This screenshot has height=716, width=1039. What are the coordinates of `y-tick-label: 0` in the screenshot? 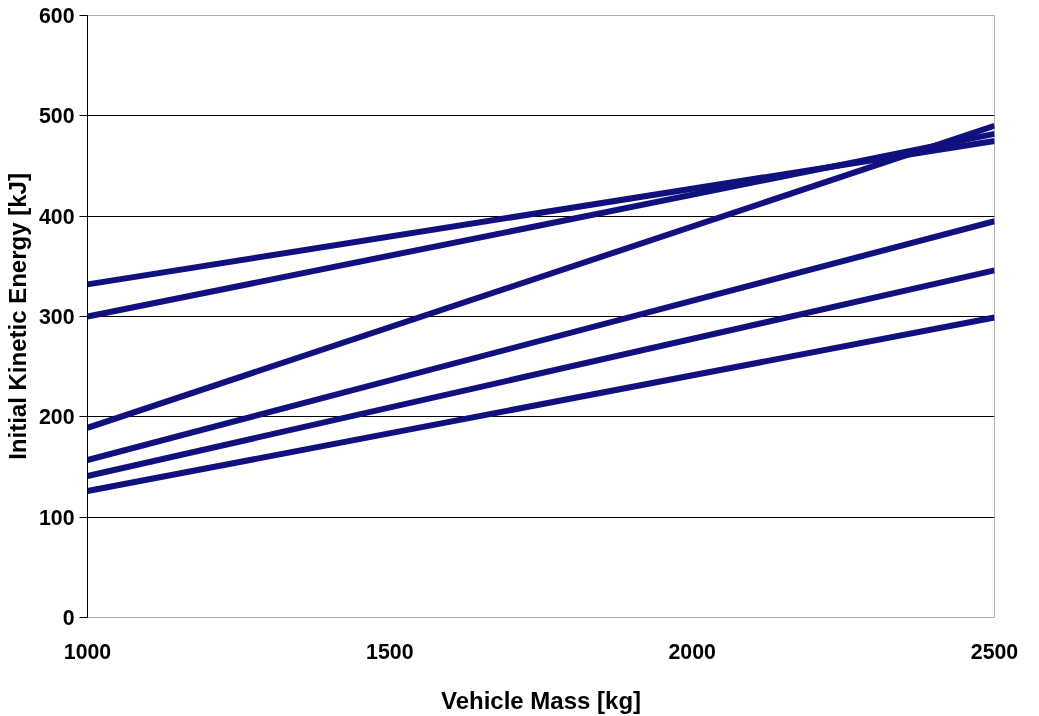 It's located at (68, 618).